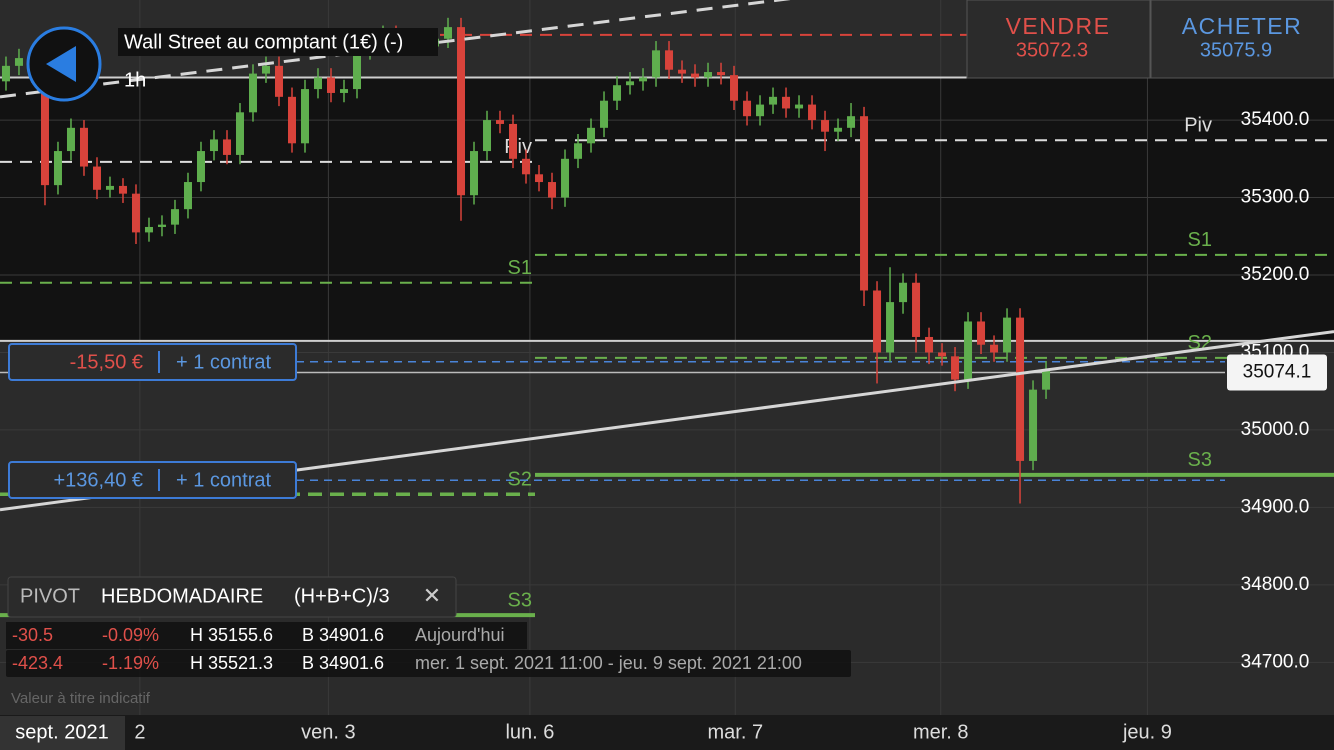  Describe the element at coordinates (328, 732) in the screenshot. I see `x-tick-label: ven. 3` at that location.